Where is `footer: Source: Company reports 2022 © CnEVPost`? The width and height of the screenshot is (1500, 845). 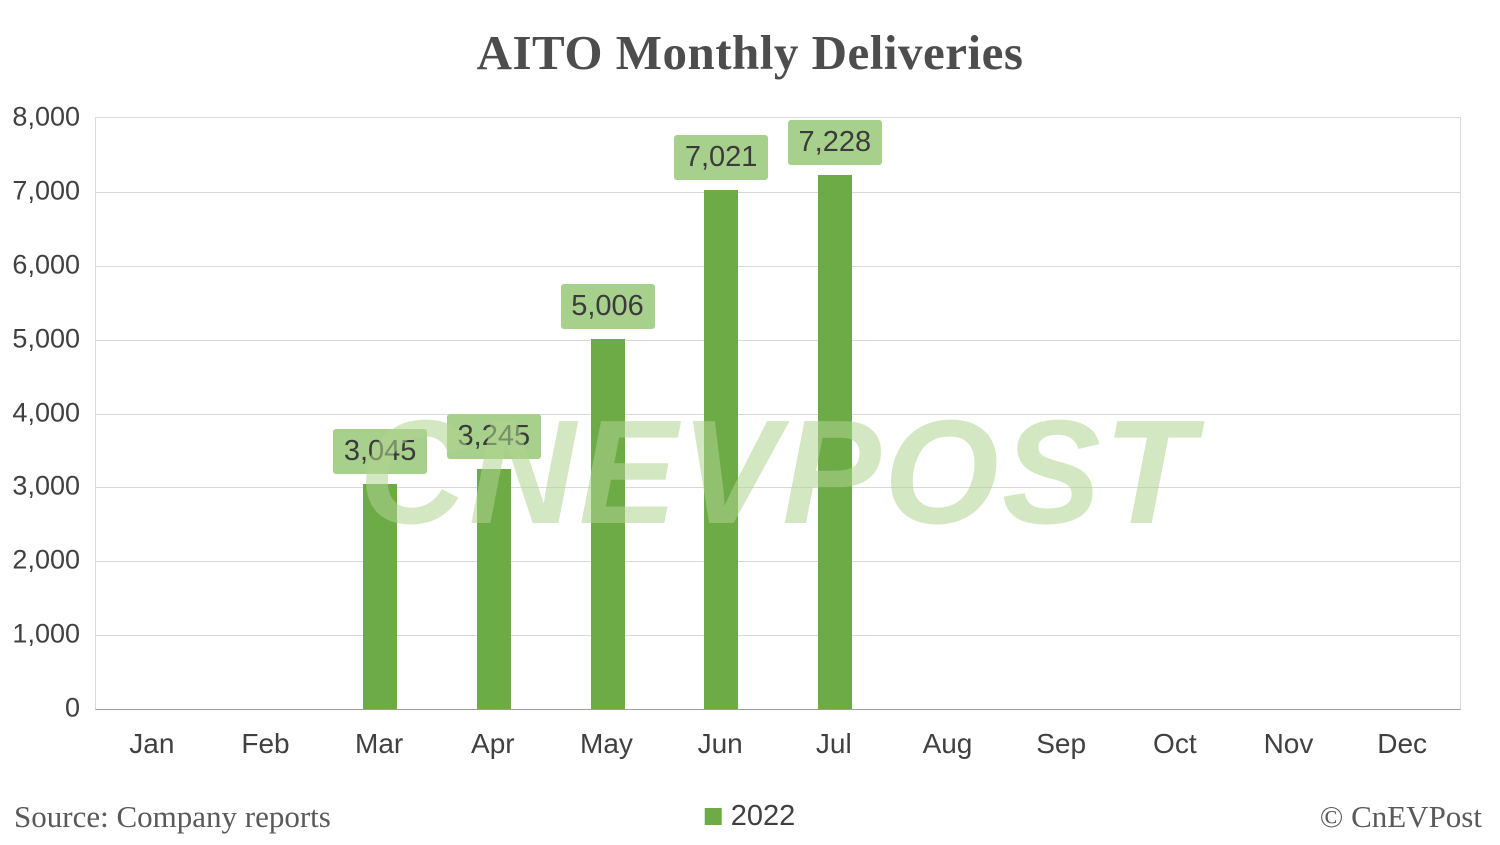 footer: Source: Company reports 2022 © CnEVPost is located at coordinates (750, 816).